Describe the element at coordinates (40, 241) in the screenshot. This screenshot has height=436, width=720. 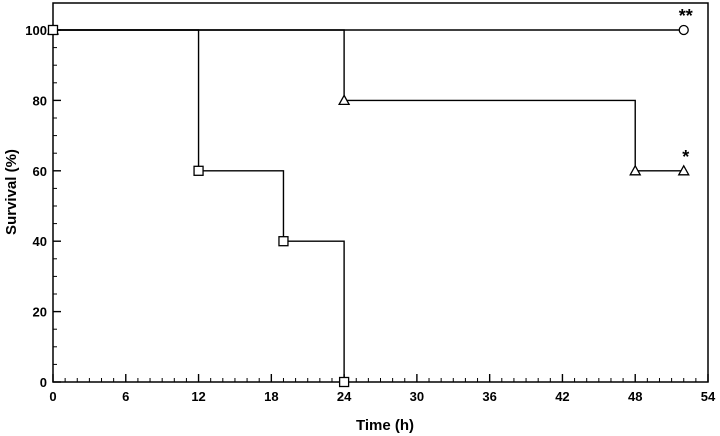
I see `y-tick-label: 40` at that location.